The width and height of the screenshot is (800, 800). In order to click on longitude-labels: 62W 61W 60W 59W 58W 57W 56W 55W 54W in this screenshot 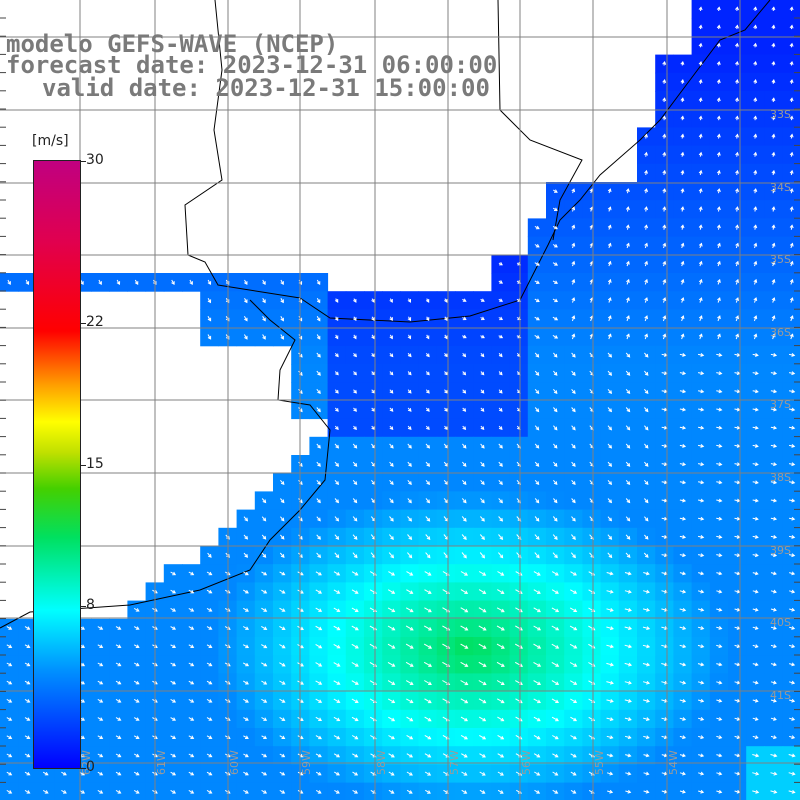, I will do `click(380, 762)`.